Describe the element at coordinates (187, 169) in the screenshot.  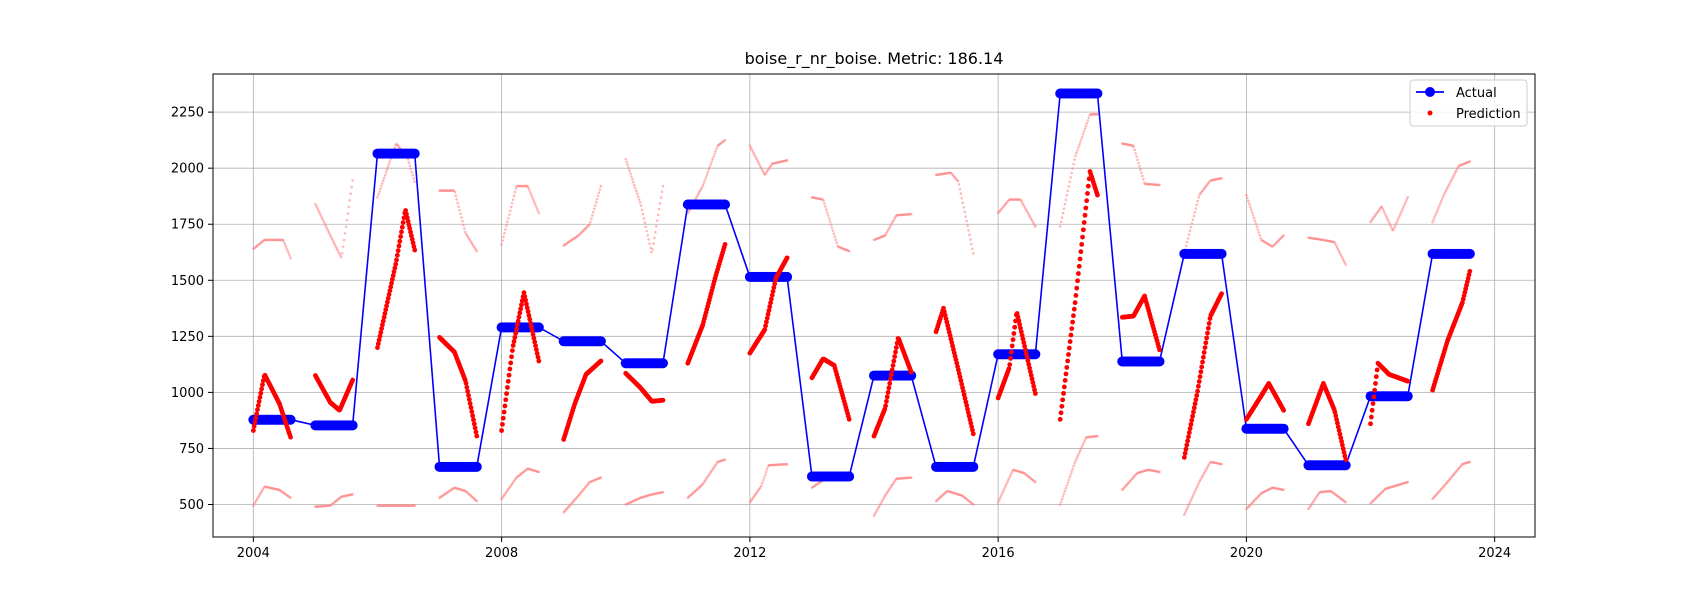
I see `y-tick-label: 2000` at that location.